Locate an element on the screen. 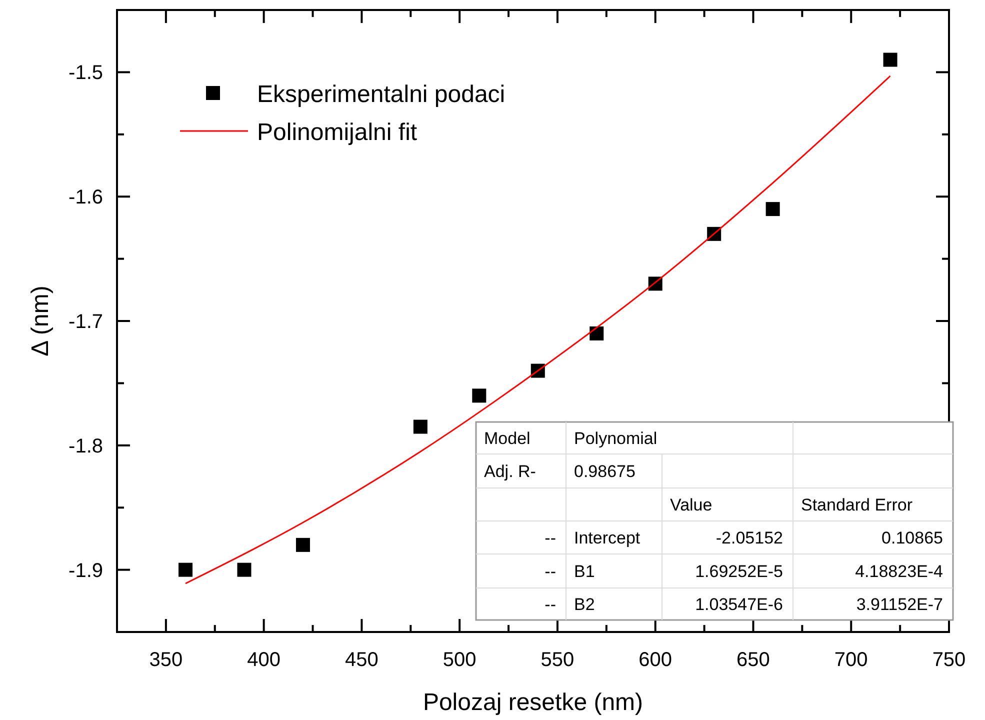 The width and height of the screenshot is (985, 720). x-tick-label: 600 is located at coordinates (655, 660).